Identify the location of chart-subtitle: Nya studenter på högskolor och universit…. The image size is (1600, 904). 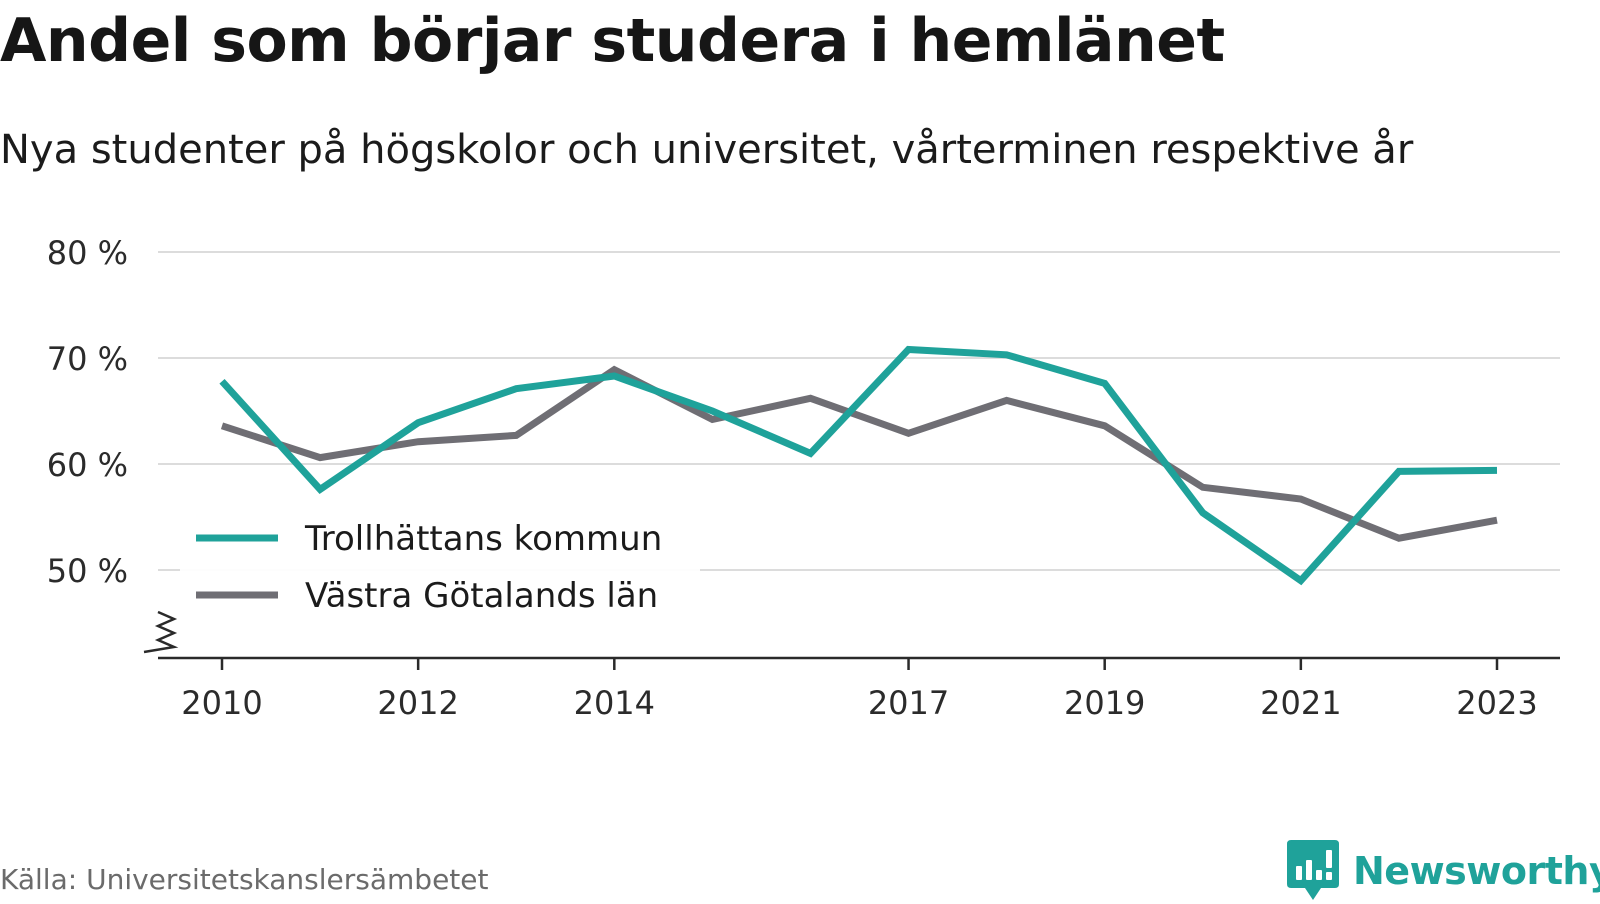
(707, 150).